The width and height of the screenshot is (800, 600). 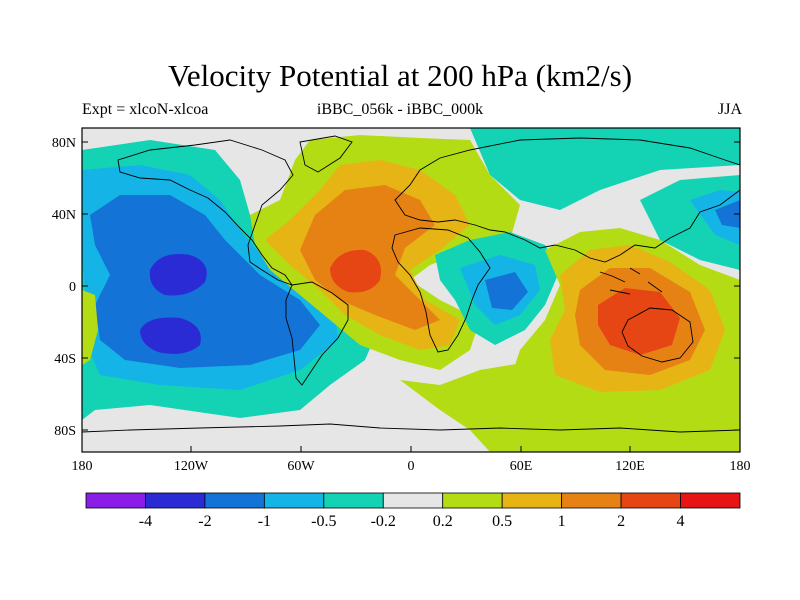 What do you see at coordinates (441, 290) in the screenshot?
I see `coastline-africa` at bounding box center [441, 290].